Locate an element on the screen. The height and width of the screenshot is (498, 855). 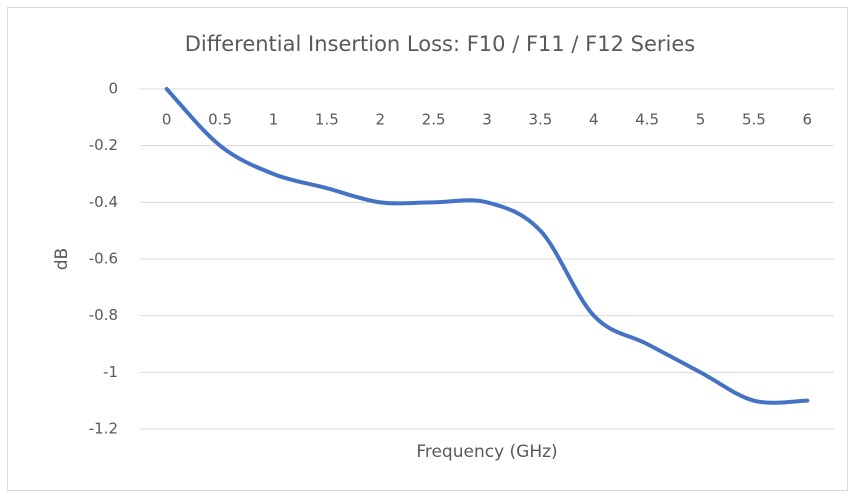
x-tick-label: 0.5 is located at coordinates (220, 120).